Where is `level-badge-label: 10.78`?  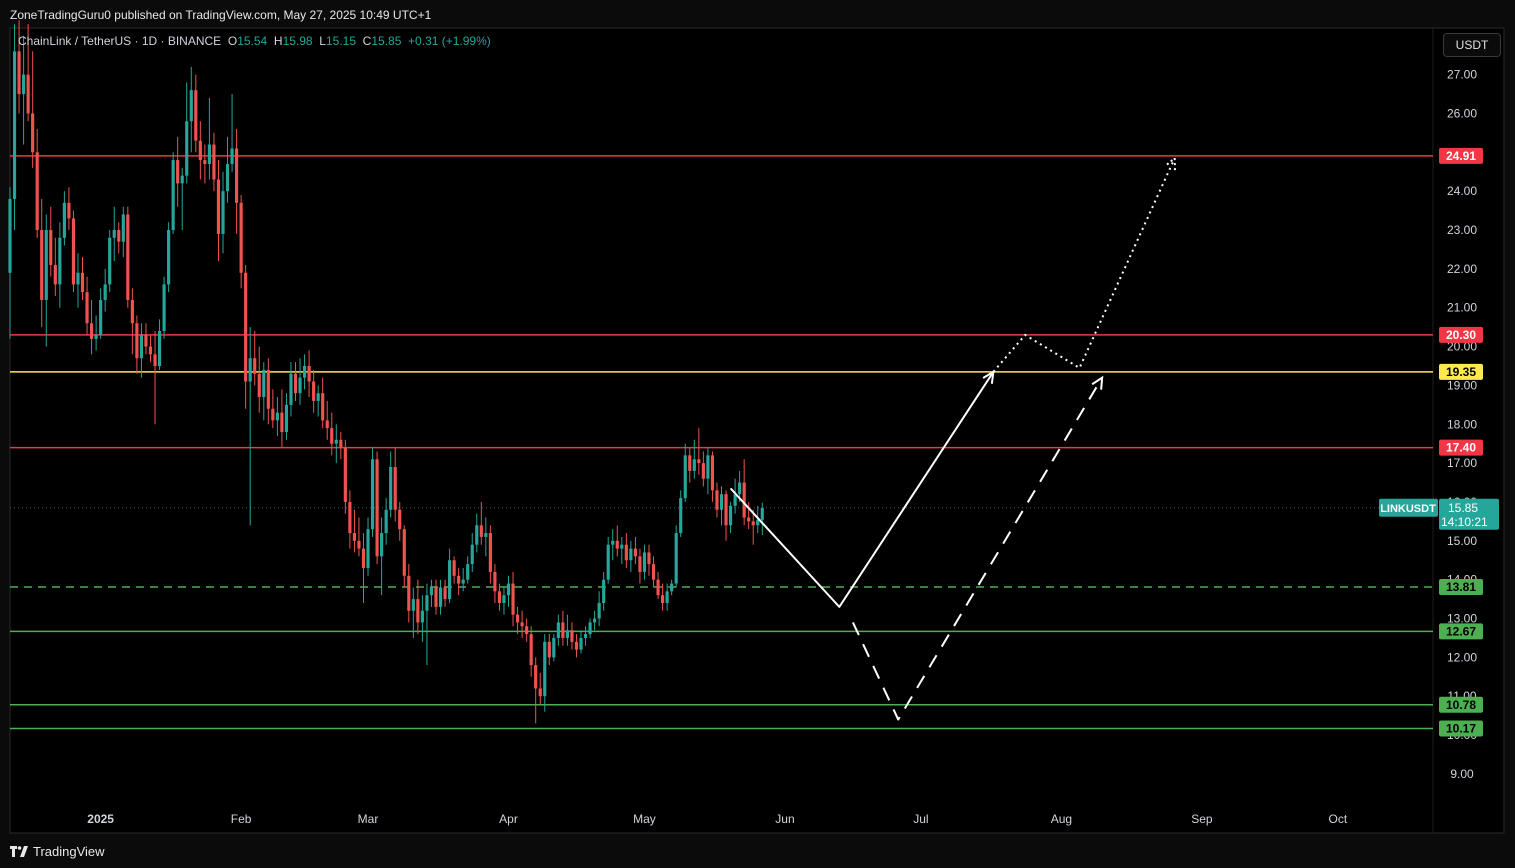
level-badge-label: 10.78 is located at coordinates (1461, 705).